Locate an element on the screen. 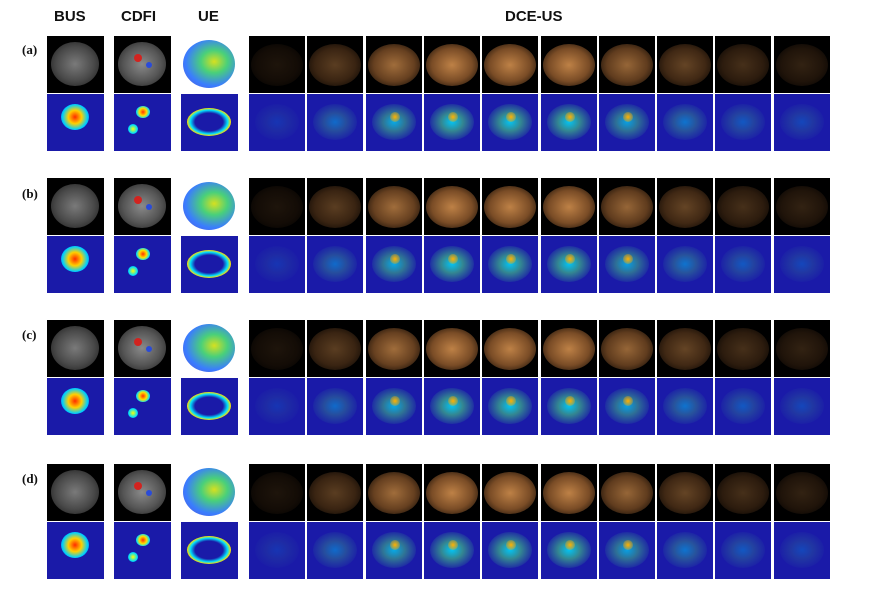 The image size is (870, 597). cdfi-heatmap-a is located at coordinates (142, 122).